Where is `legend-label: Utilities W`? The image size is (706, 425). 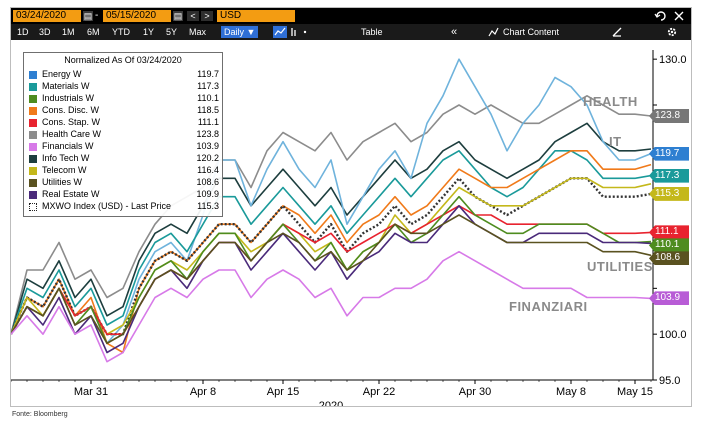 legend-label: Utilities W is located at coordinates (62, 182).